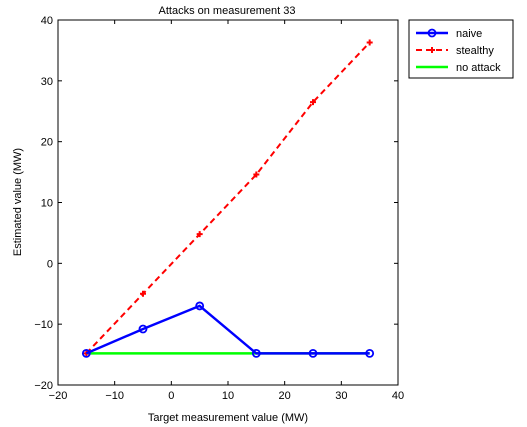  What do you see at coordinates (228, 396) in the screenshot?
I see `x-tick-label: 10` at bounding box center [228, 396].